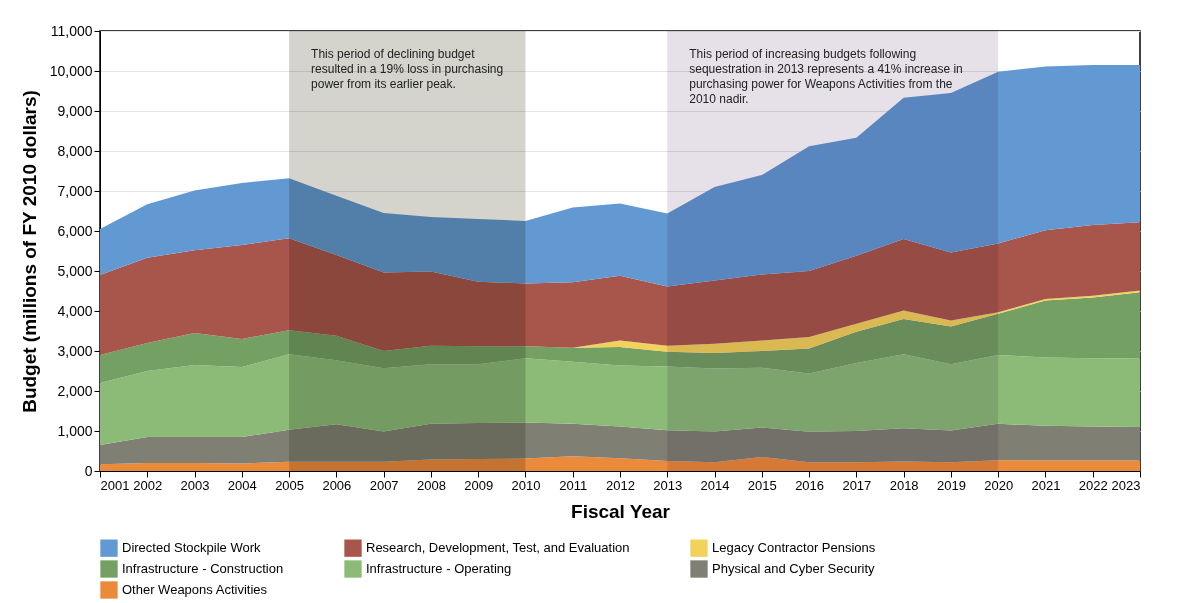 Image resolution: width=1200 pixels, height=603 pixels. What do you see at coordinates (195, 485) in the screenshot?
I see `x-tick-label: 2003` at bounding box center [195, 485].